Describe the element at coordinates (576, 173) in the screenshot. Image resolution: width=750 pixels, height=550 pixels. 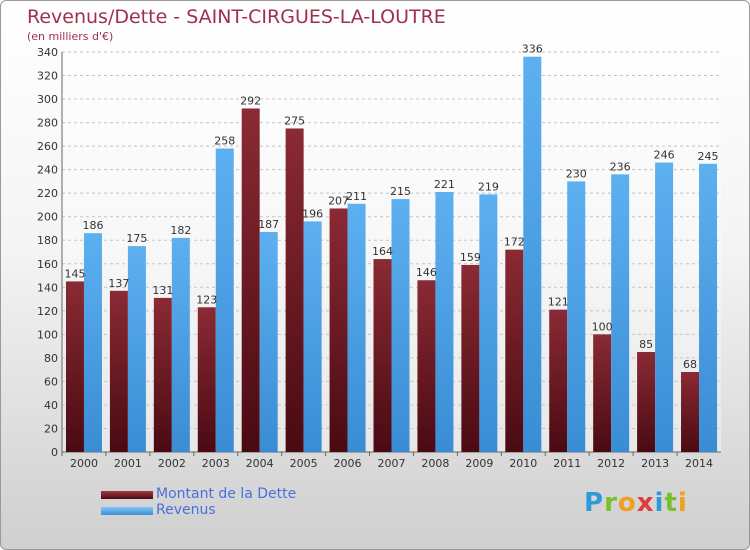
I see `data-label-revenue: 230` at that location.